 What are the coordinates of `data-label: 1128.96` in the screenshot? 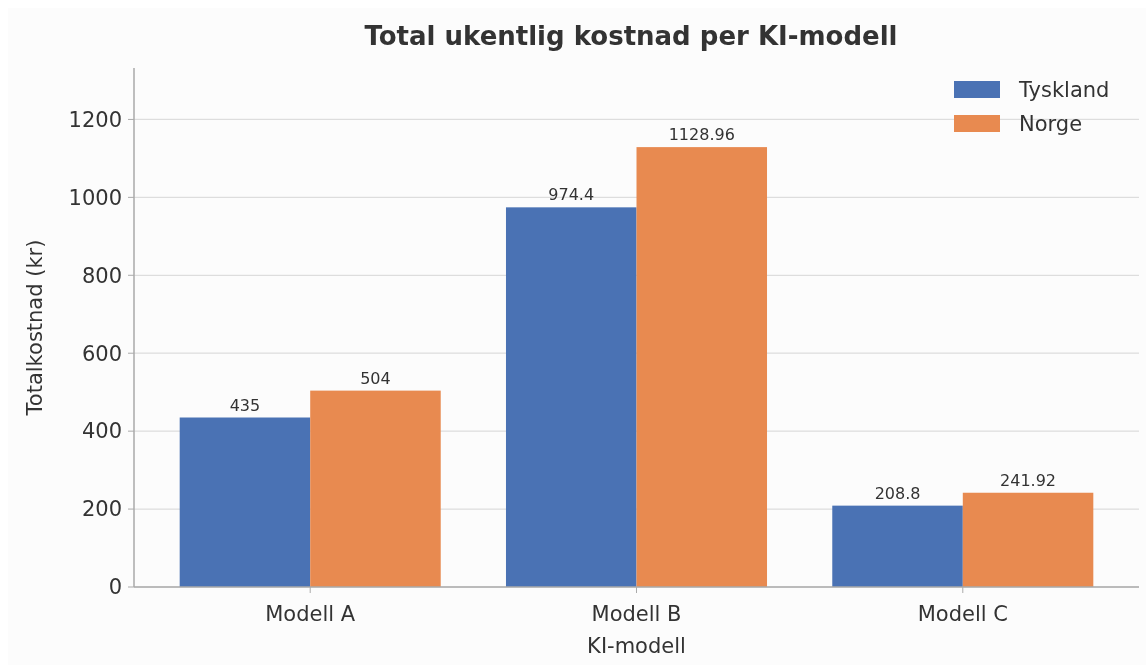 It's located at (701, 135).